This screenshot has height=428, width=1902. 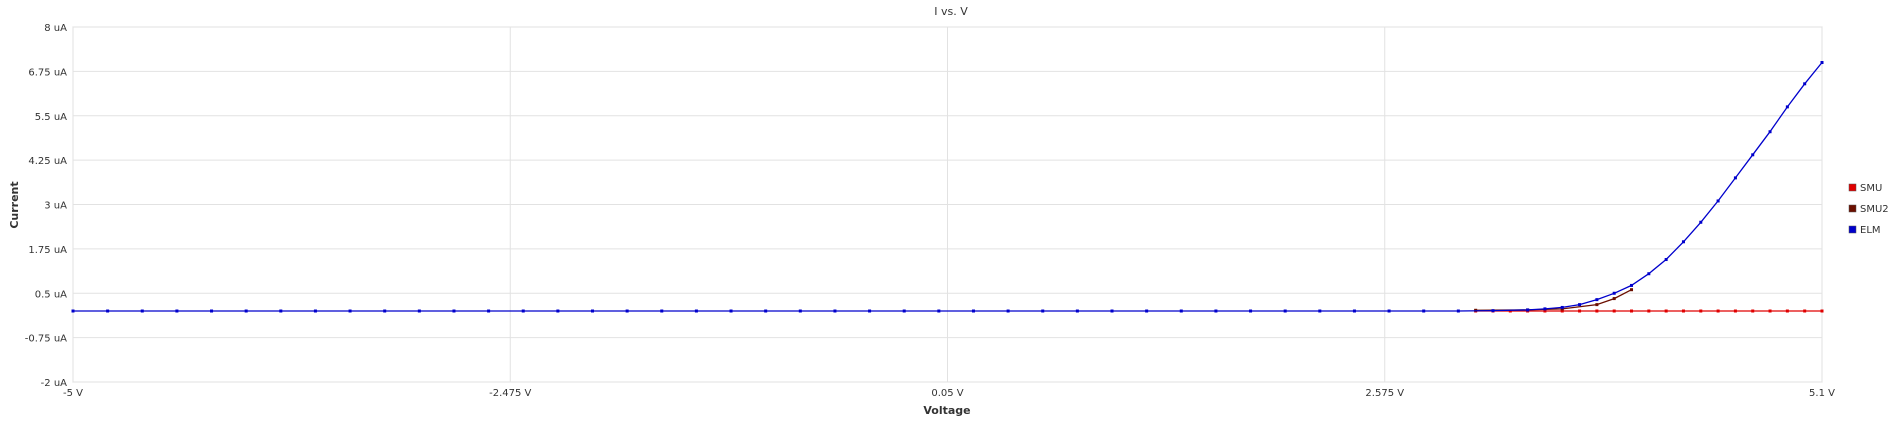 What do you see at coordinates (51, 294) in the screenshot?
I see `y-tick-label: 0.5 uA` at bounding box center [51, 294].